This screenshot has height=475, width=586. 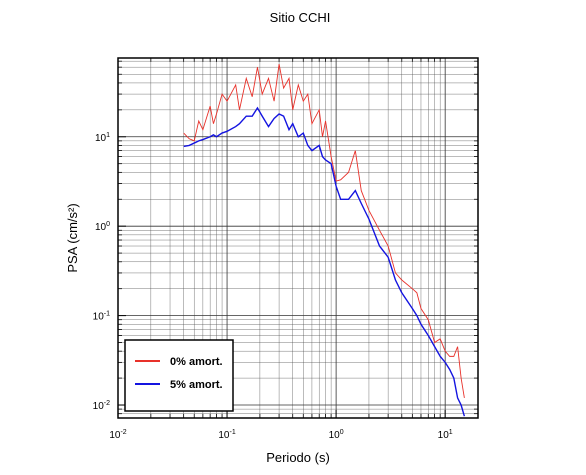 I want to click on legend-box, so click(x=179, y=375).